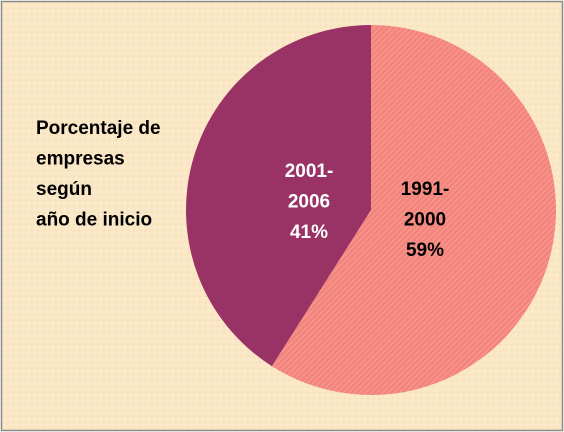 The image size is (564, 432). Describe the element at coordinates (309, 187) in the screenshot. I see `category-label: 2001-2006` at that location.